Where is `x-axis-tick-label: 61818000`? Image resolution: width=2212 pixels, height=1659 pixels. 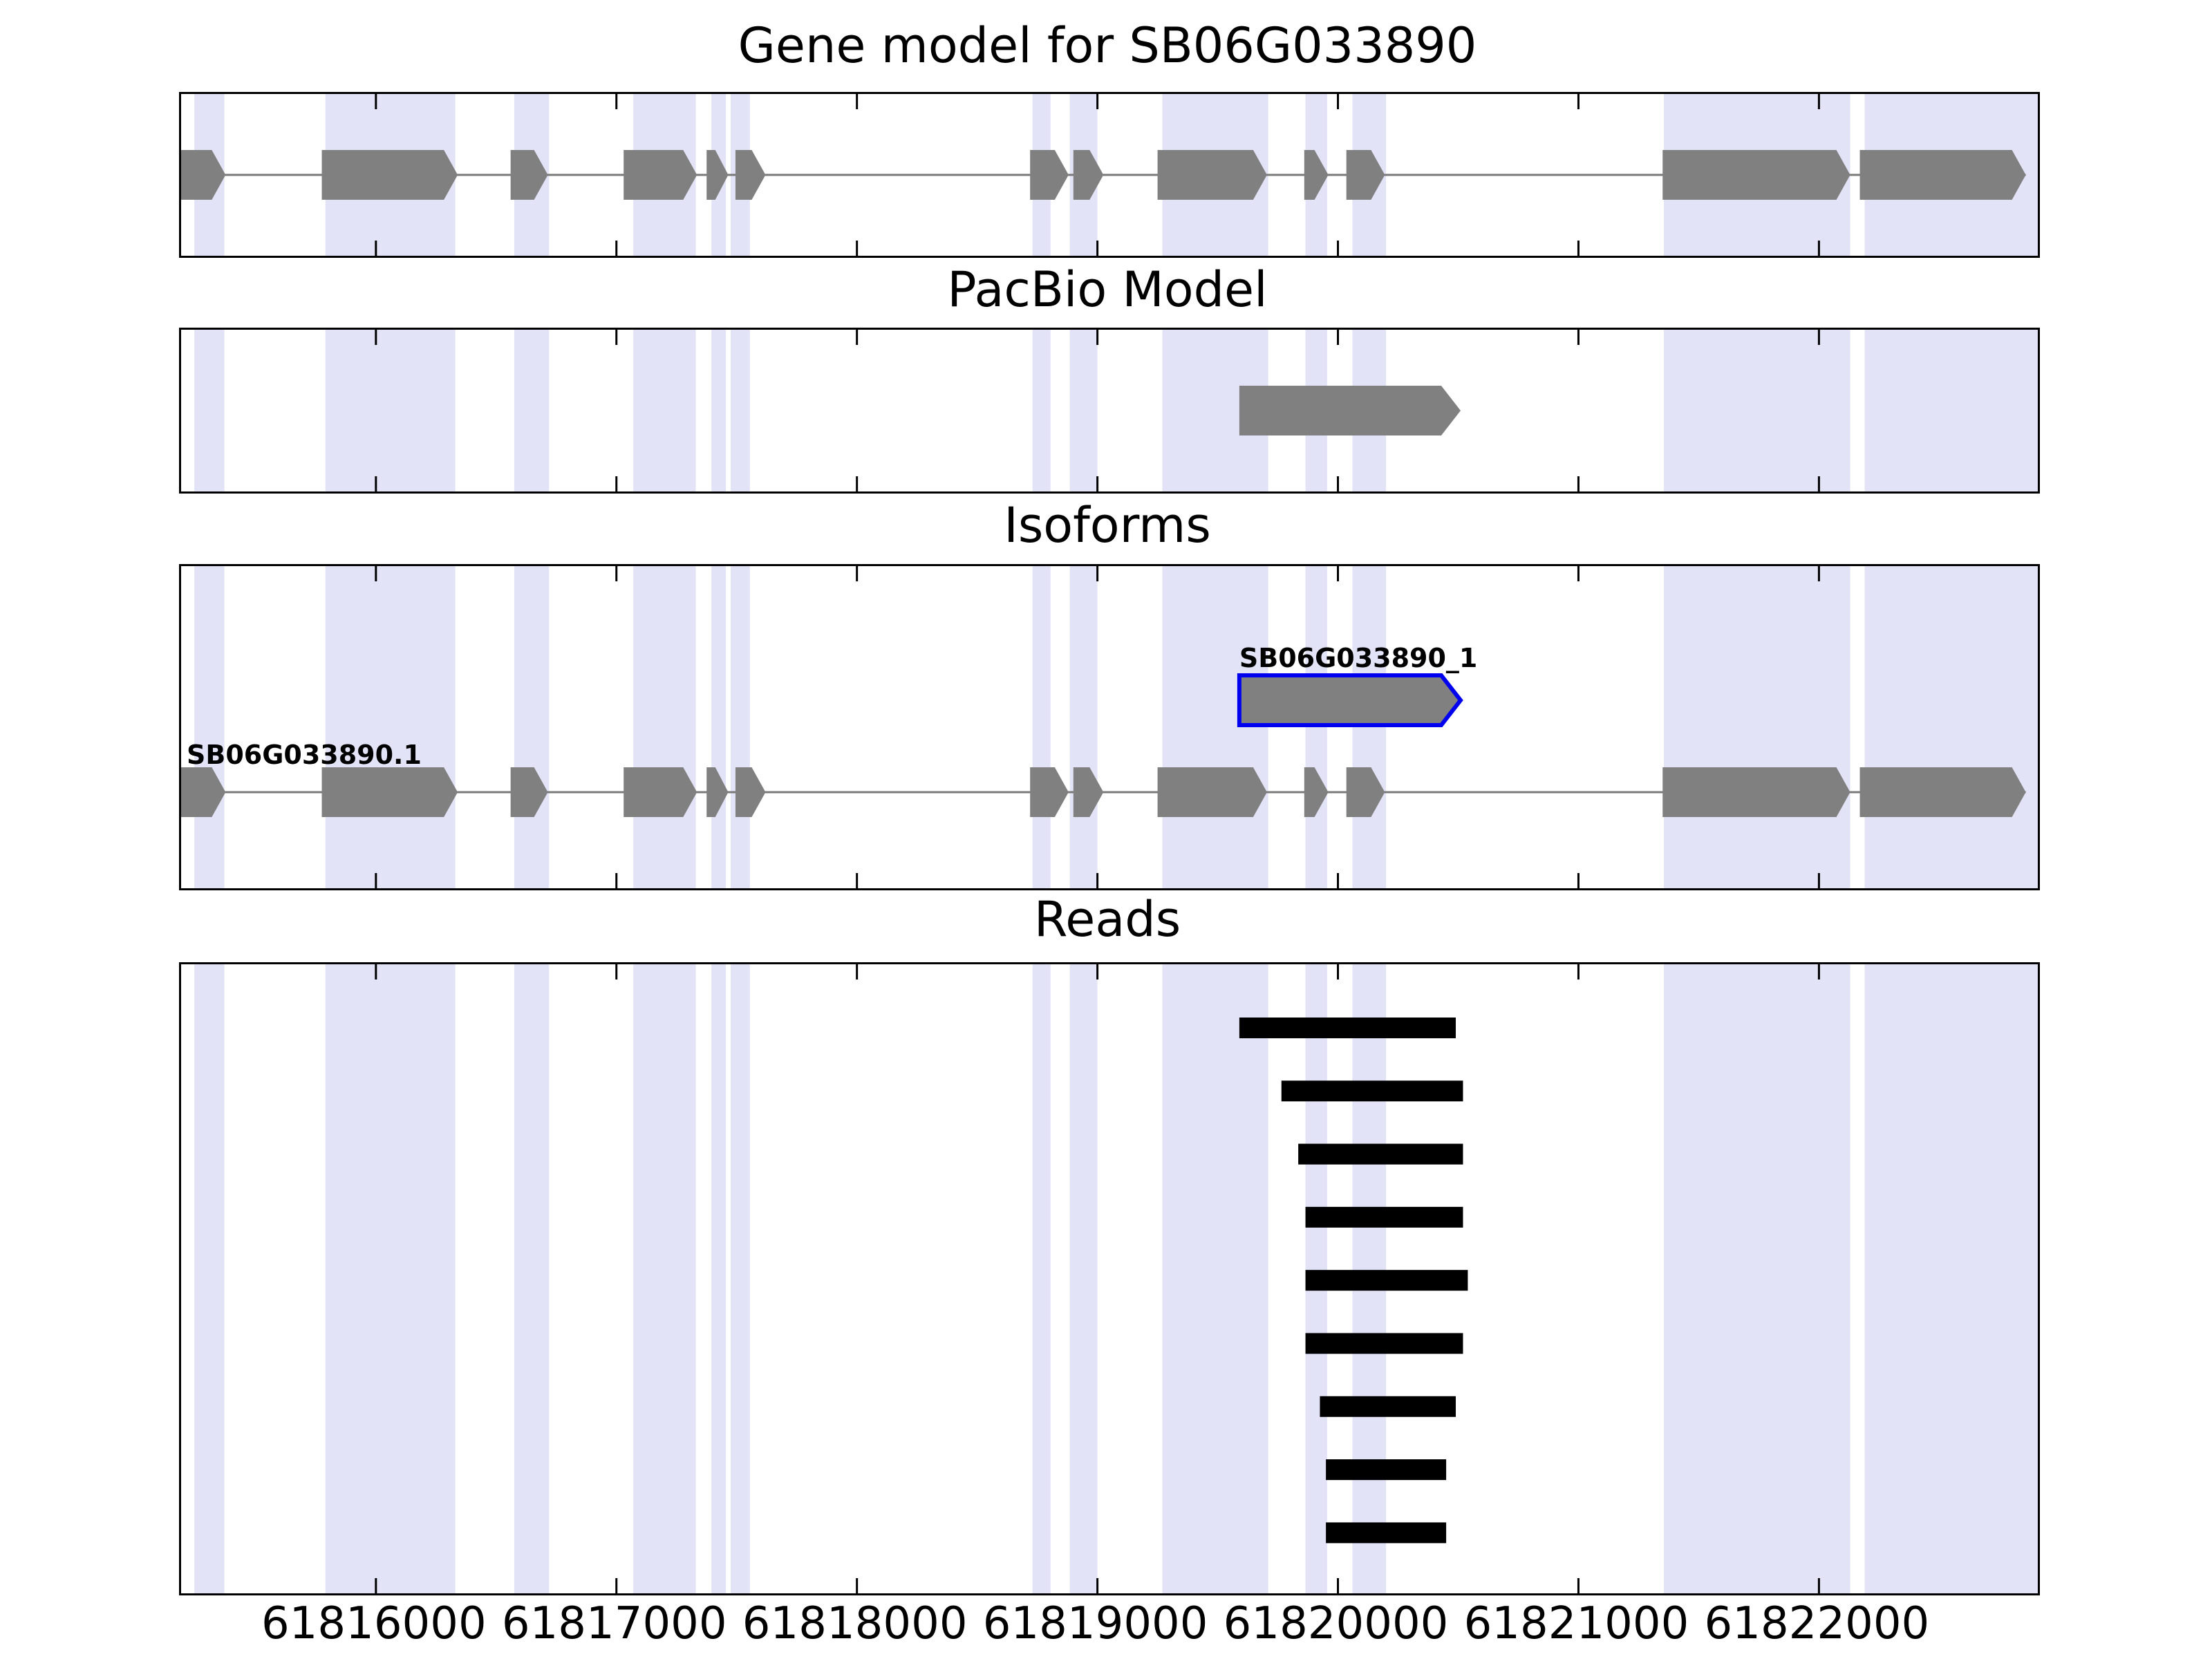 x-axis-tick-label: 61818000 is located at coordinates (855, 1624).